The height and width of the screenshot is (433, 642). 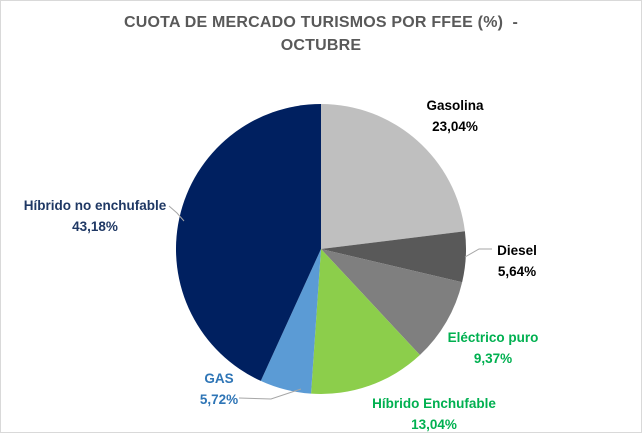 I want to click on label-gas: GAS 5,72%, so click(x=219, y=389).